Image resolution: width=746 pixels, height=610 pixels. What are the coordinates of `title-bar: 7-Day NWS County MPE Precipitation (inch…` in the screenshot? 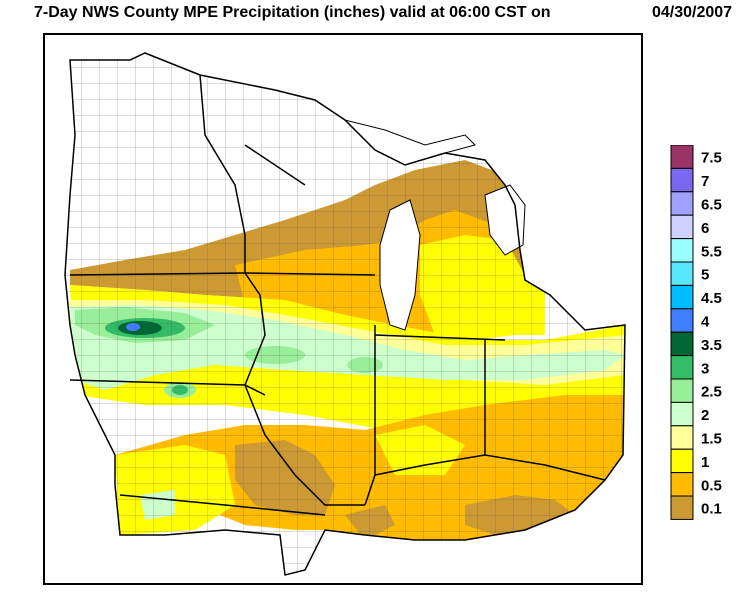 It's located at (373, 13).